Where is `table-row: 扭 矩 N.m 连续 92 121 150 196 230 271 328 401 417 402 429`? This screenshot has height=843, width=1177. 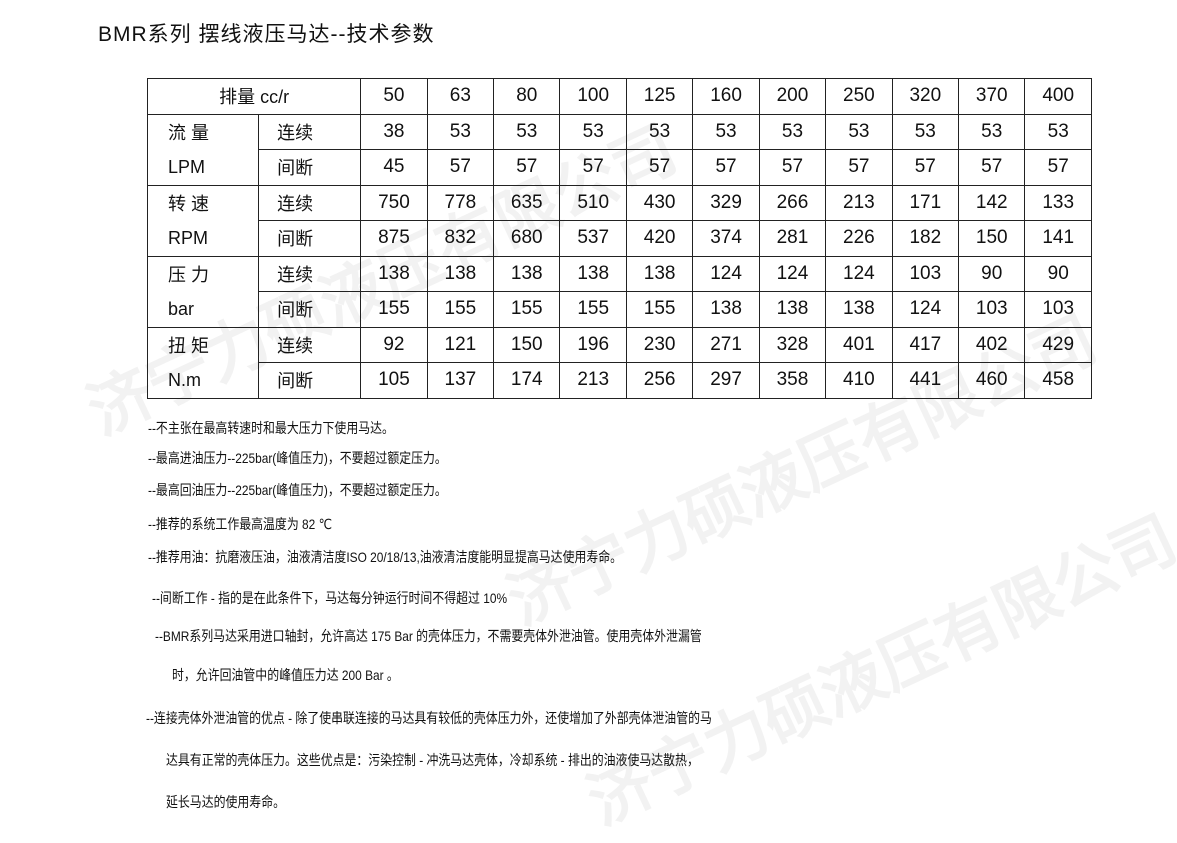
table-row: 扭 矩 N.m 连续 92 121 150 196 230 271 328 401 417 402 429 is located at coordinates (619, 362).